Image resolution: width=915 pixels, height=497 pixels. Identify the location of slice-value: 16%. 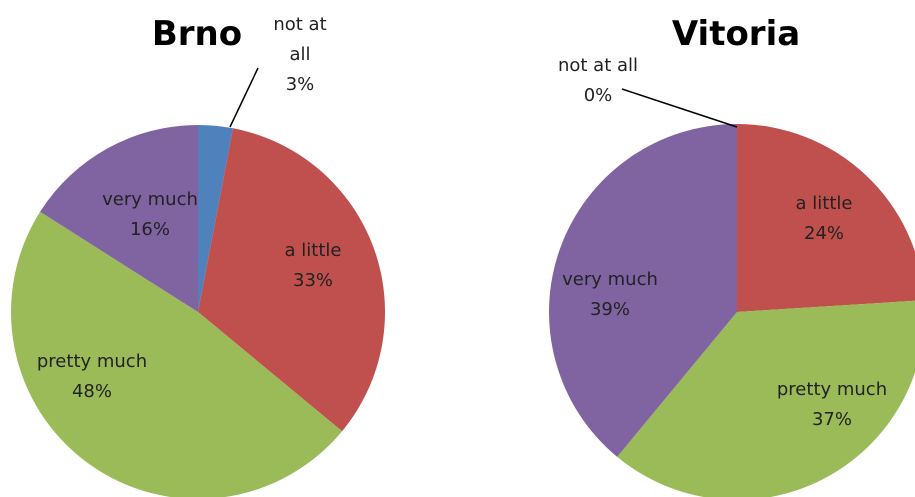
(149, 229).